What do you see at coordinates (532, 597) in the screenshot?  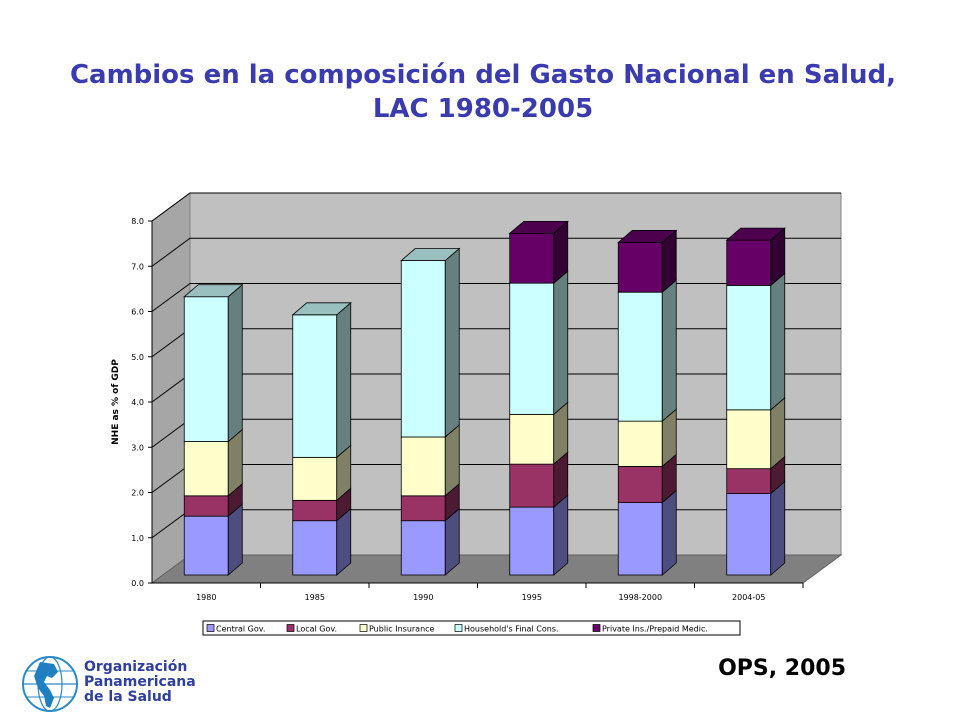 I see `x-tick-label: 1995` at bounding box center [532, 597].